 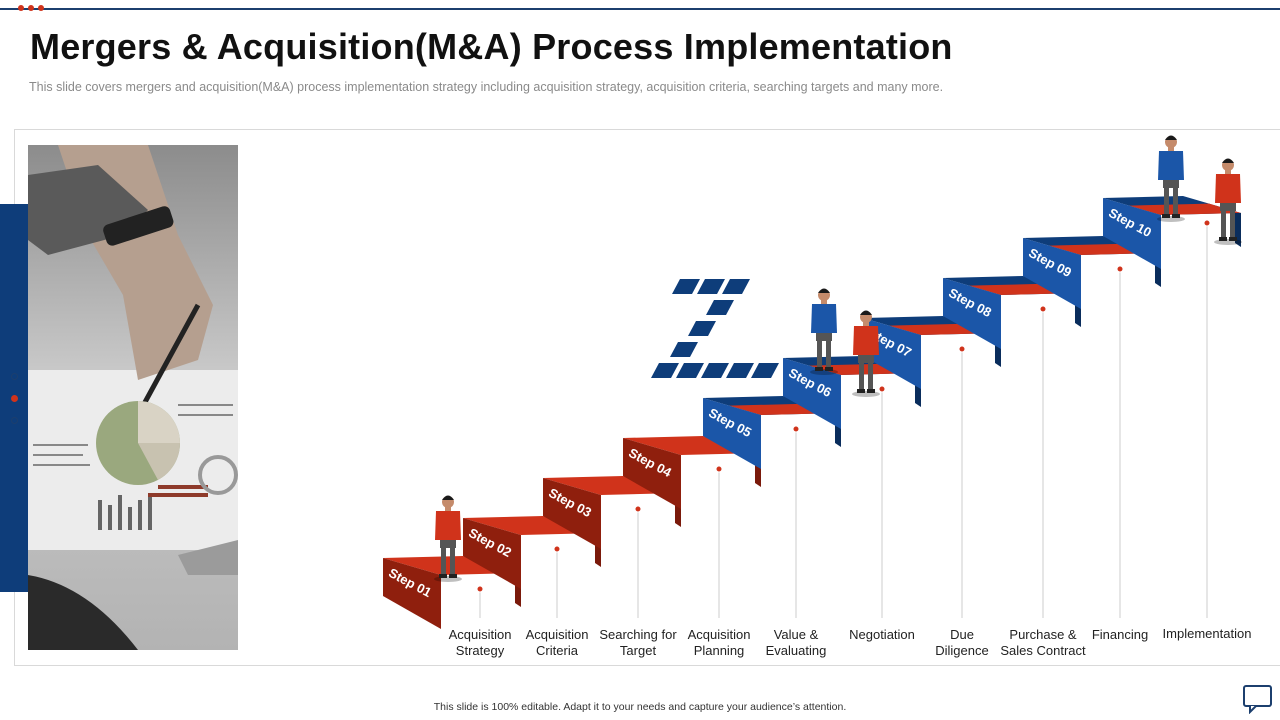 What do you see at coordinates (1043, 634) in the screenshot?
I see `step-label-line: Purchase &` at bounding box center [1043, 634].